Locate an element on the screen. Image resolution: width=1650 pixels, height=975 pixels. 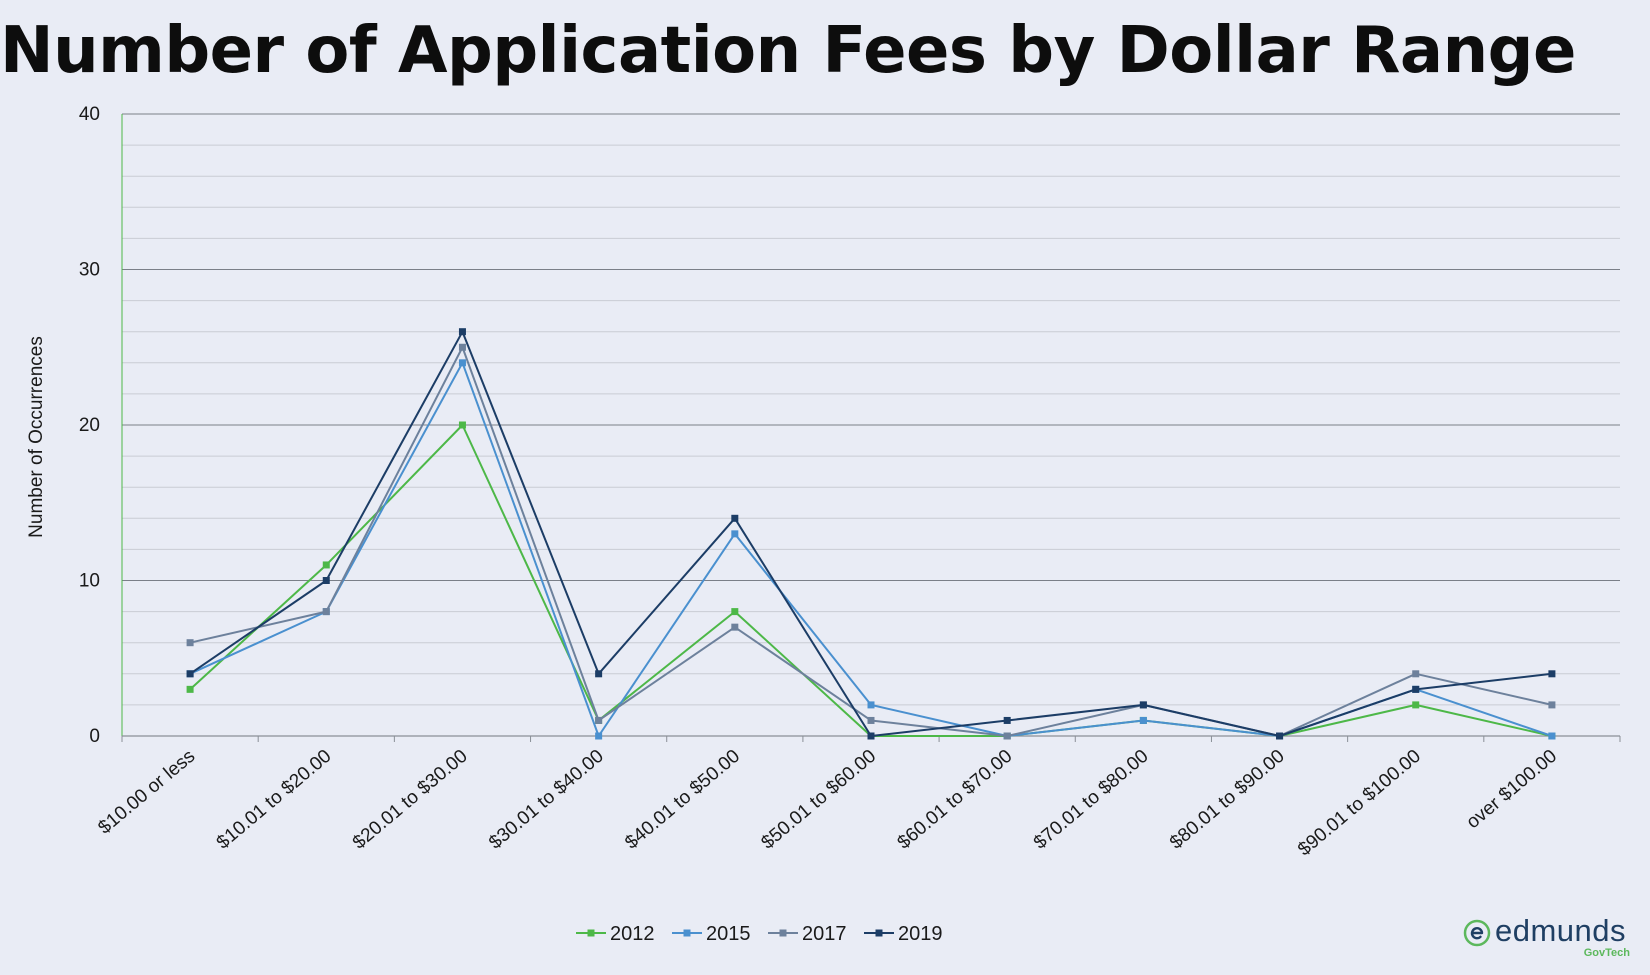
x-tick-label: $40.01 to $50.00 is located at coordinates (682, 800).